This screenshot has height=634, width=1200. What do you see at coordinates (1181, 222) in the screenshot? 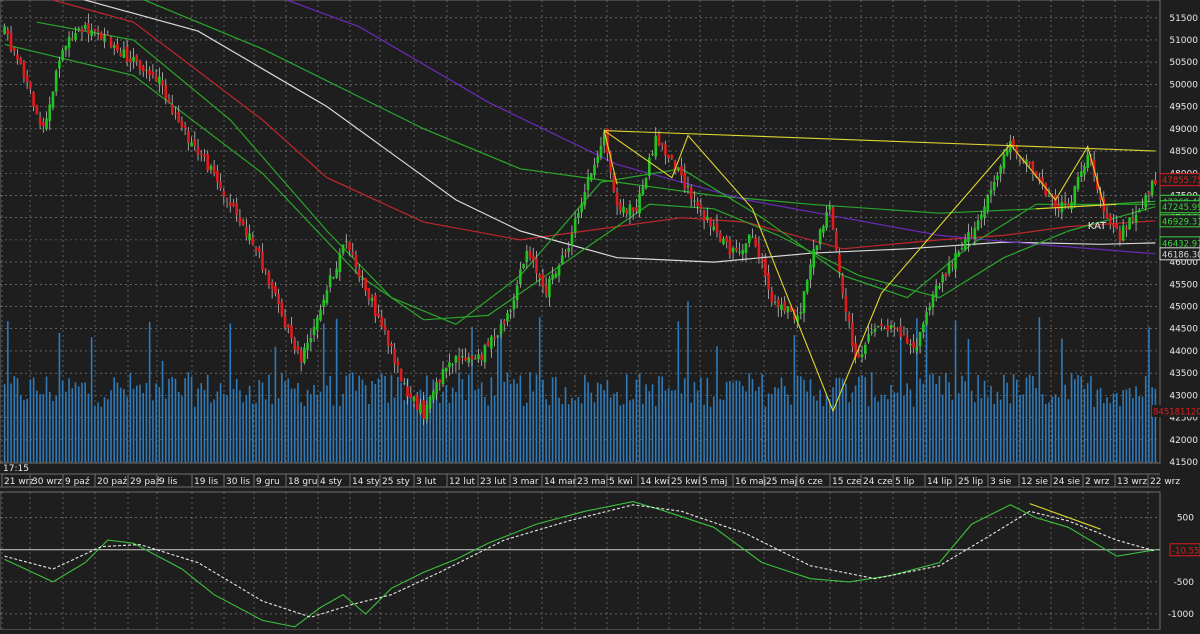
I see `series-last-value-label: 46929.31` at bounding box center [1181, 222].